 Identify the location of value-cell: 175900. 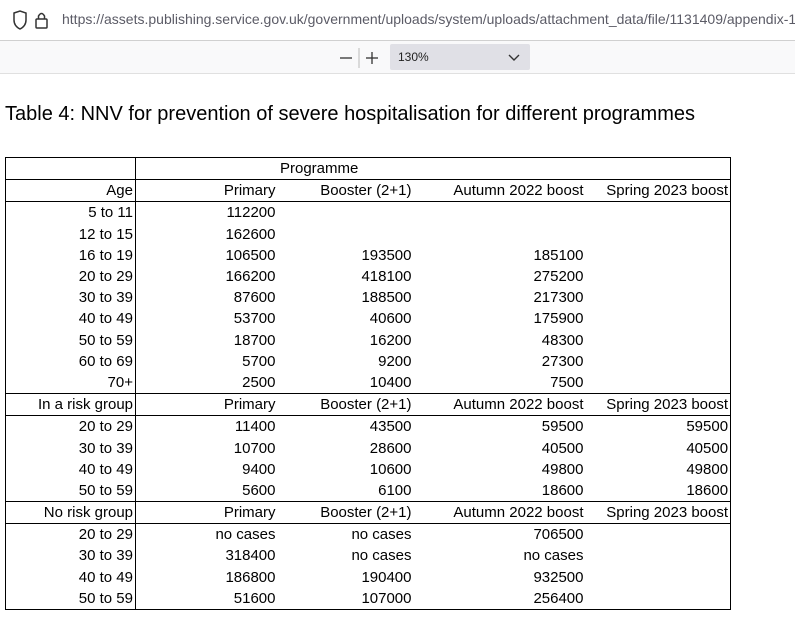
(558, 319).